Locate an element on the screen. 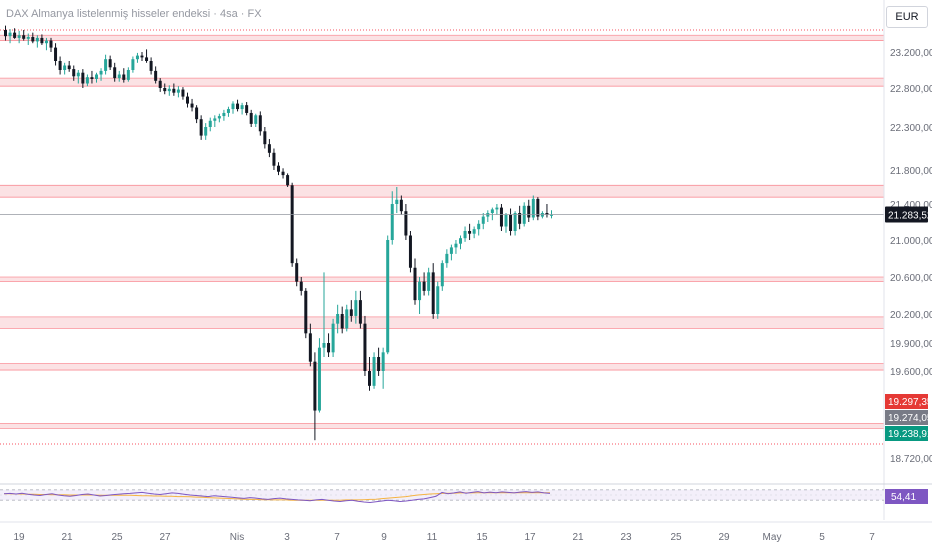 The image size is (932, 550). time-tick-label: May is located at coordinates (772, 537).